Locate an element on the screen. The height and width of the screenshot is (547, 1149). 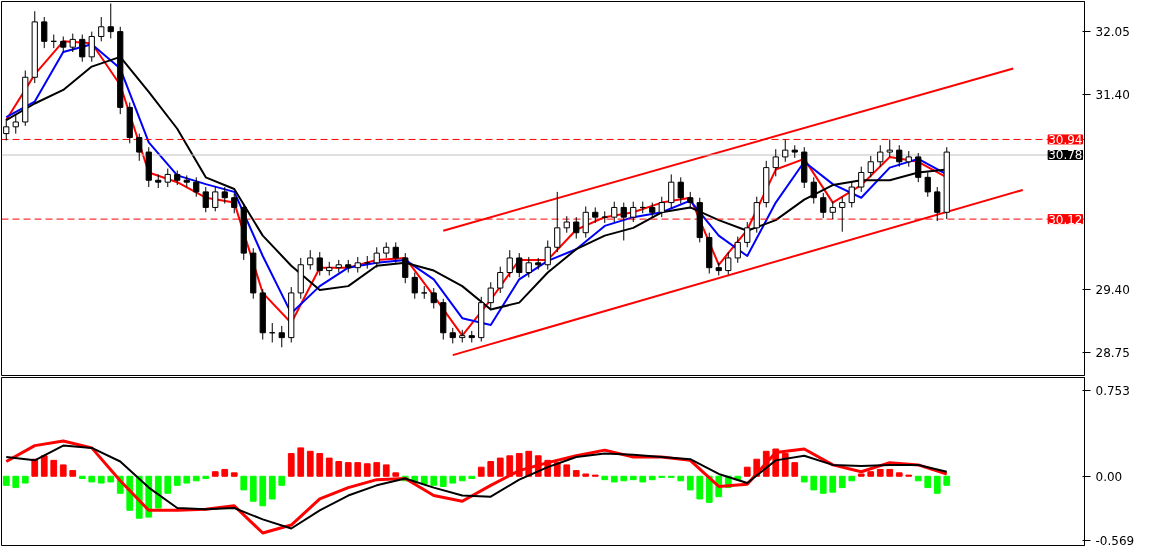
y-tick-label: 32.05 is located at coordinates (1112, 32).